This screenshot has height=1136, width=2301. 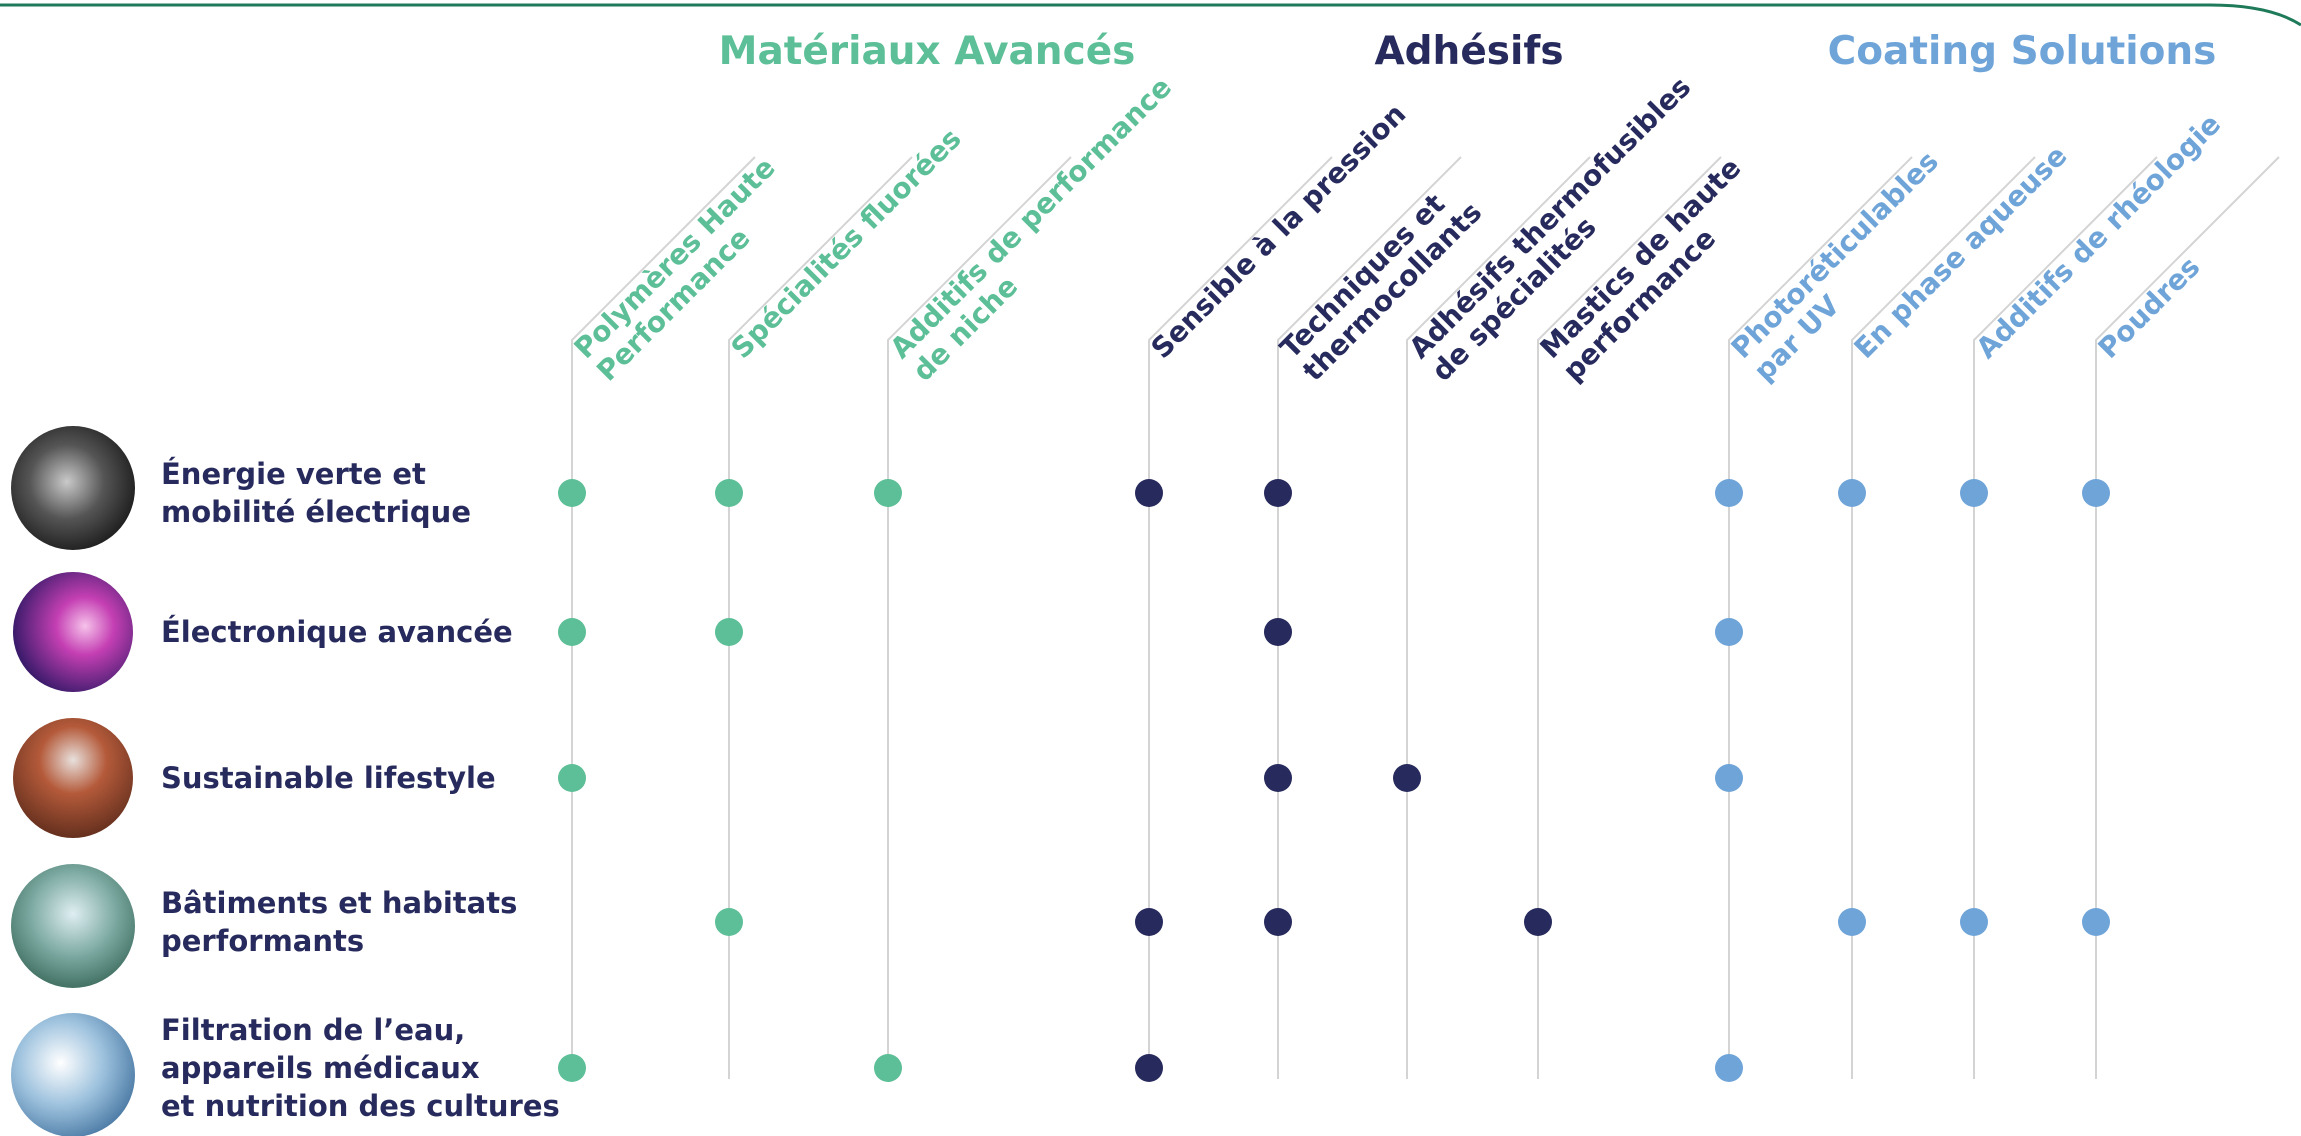 What do you see at coordinates (328, 778) in the screenshot?
I see `row-label: Sustainable lifestyle` at bounding box center [328, 778].